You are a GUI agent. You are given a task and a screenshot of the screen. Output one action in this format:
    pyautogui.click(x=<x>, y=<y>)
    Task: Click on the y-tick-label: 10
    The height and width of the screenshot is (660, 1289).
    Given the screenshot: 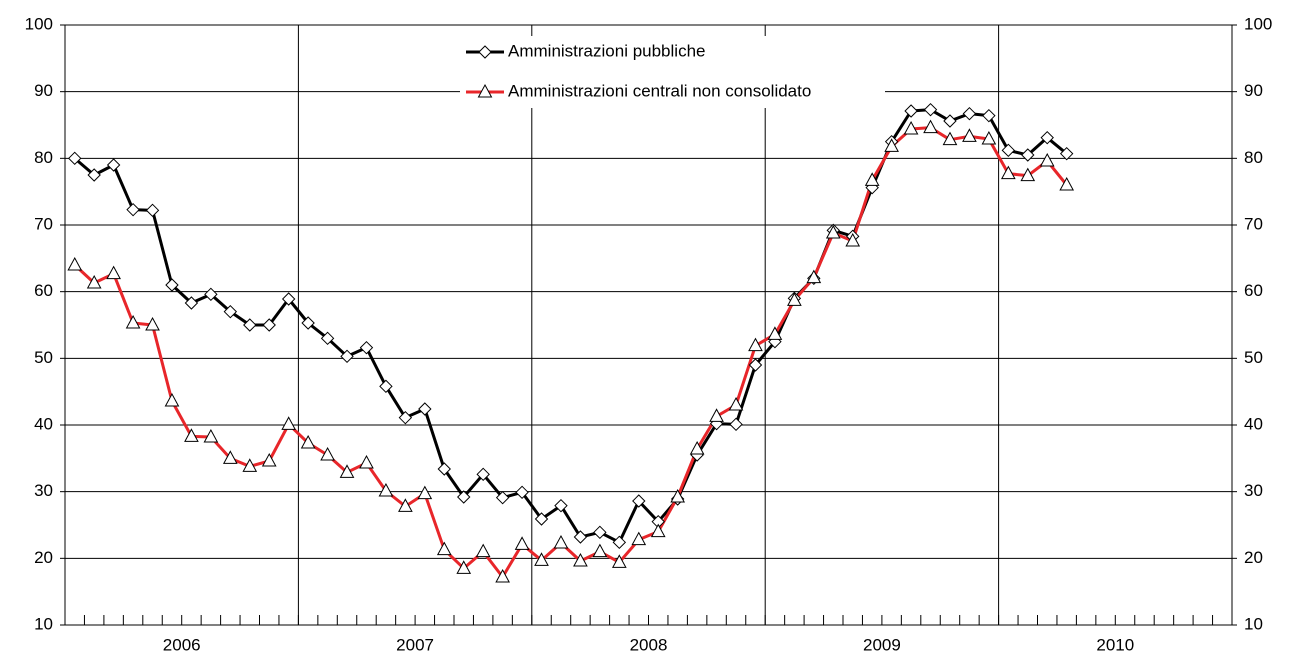 What is the action you would take?
    pyautogui.click(x=43, y=623)
    